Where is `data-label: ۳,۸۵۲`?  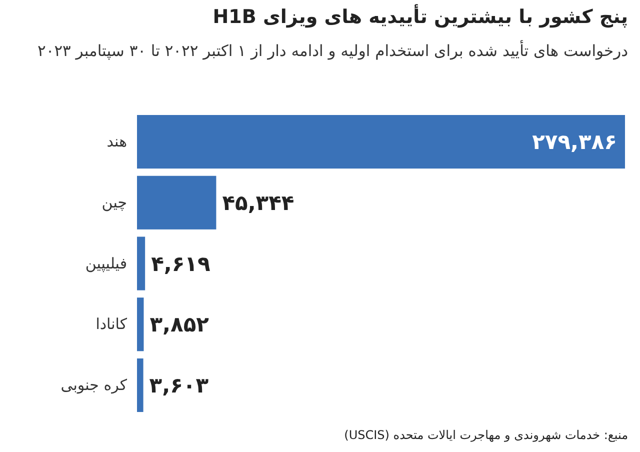 data-label: ۳,۸۵۲ is located at coordinates (180, 324).